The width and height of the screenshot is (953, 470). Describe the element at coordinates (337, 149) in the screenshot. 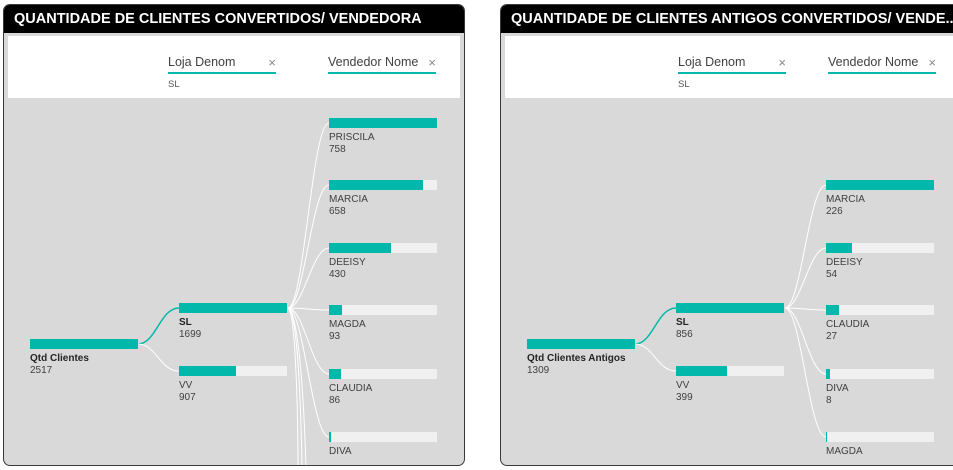

I see `node-value: 758` at that location.